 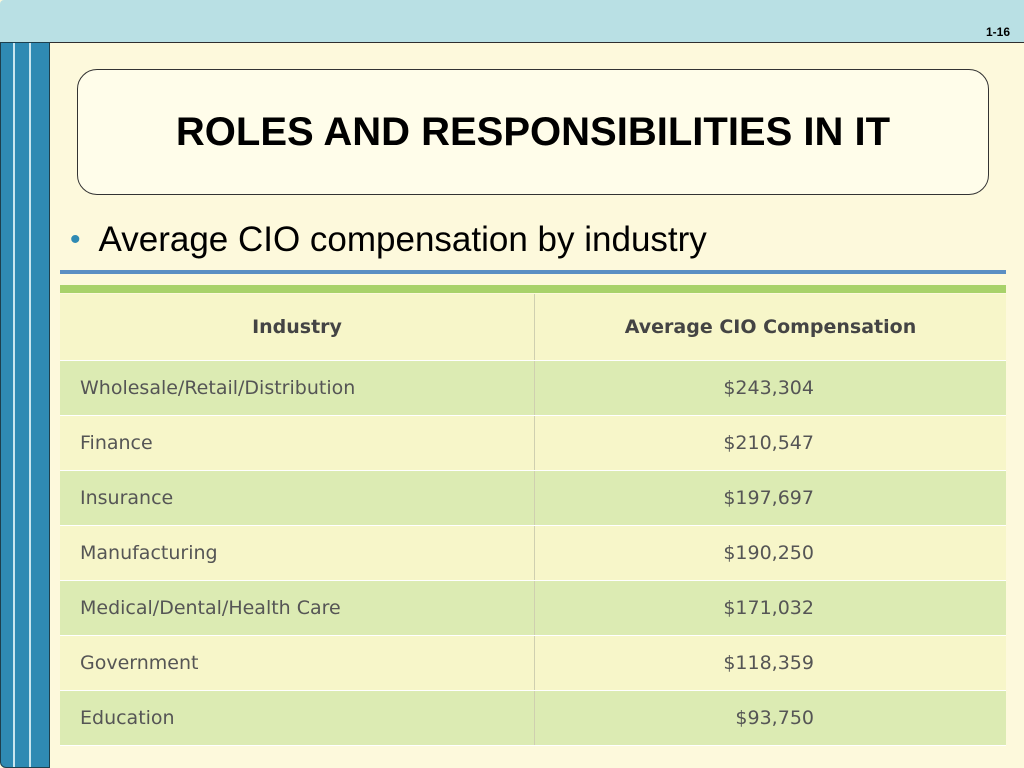 I want to click on industry-cell: Finance, so click(x=297, y=443).